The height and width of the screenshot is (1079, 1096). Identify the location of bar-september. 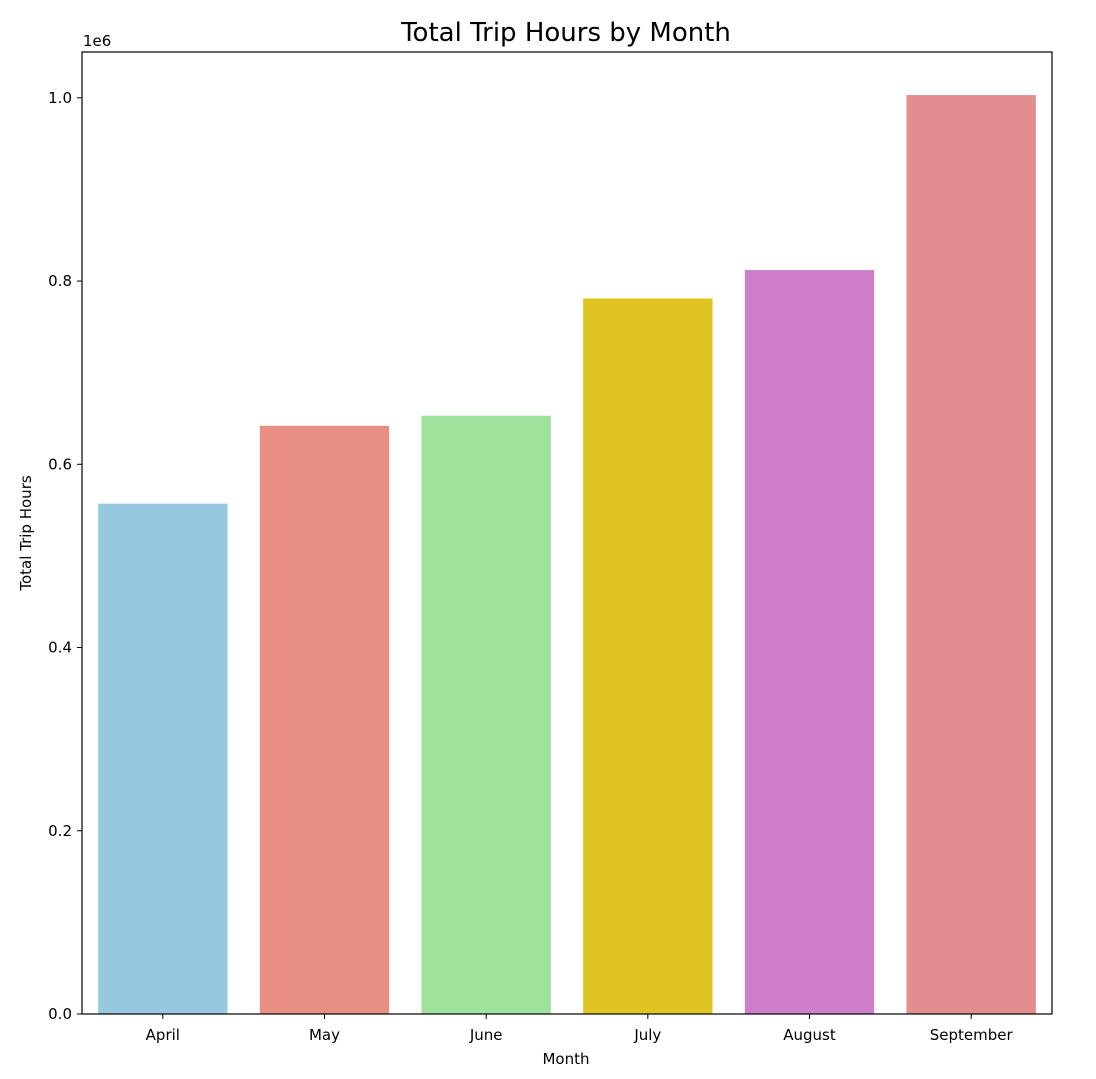
(971, 554).